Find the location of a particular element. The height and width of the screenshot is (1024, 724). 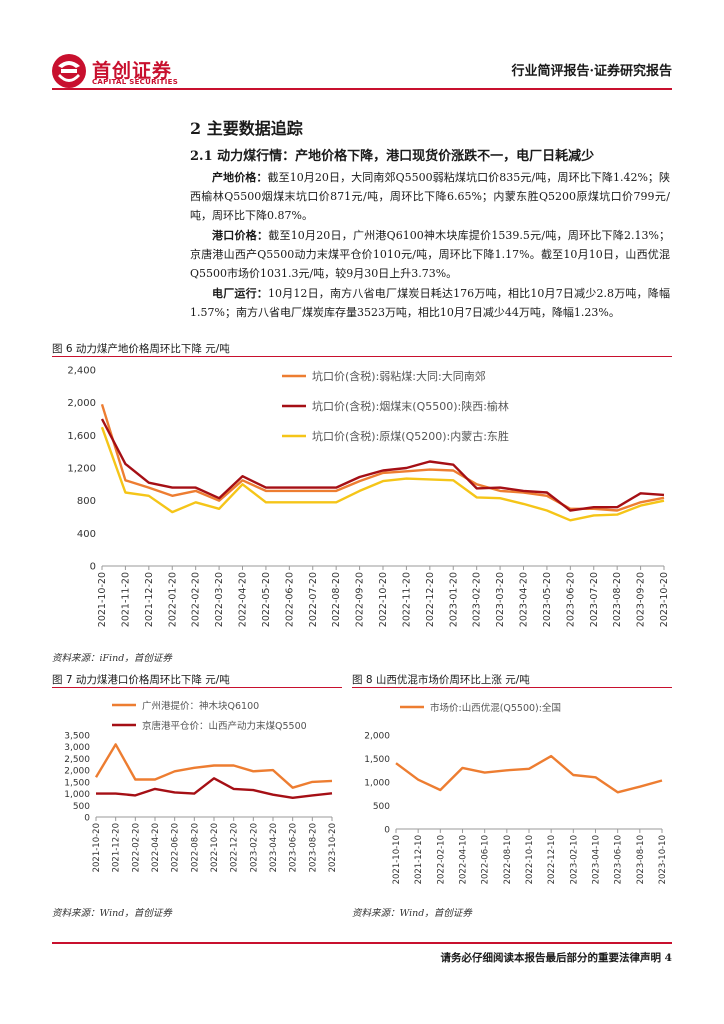

x-tick-label: 2023-01-20 is located at coordinates (453, 599).